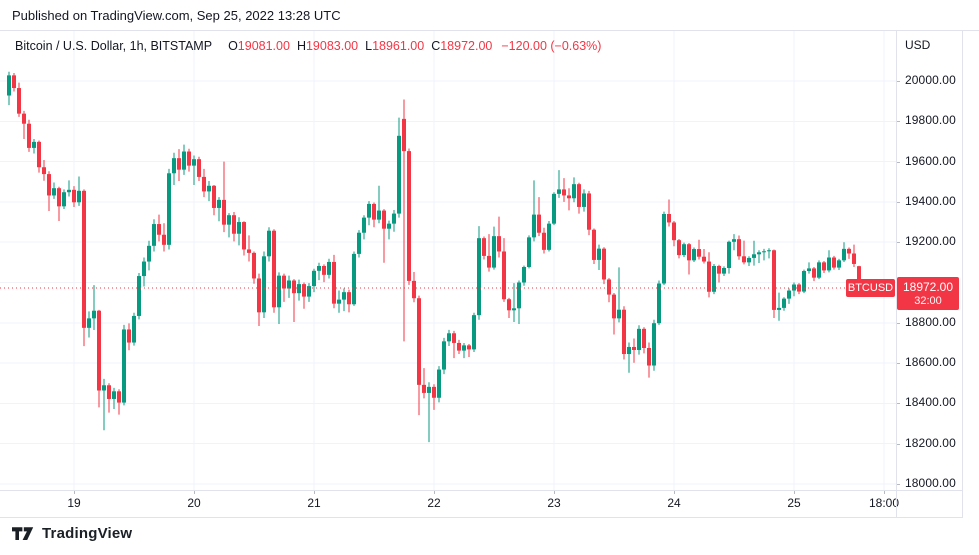 The image size is (979, 555). What do you see at coordinates (930, 200) in the screenshot?
I see `price-axis-label: 19400.00` at bounding box center [930, 200].